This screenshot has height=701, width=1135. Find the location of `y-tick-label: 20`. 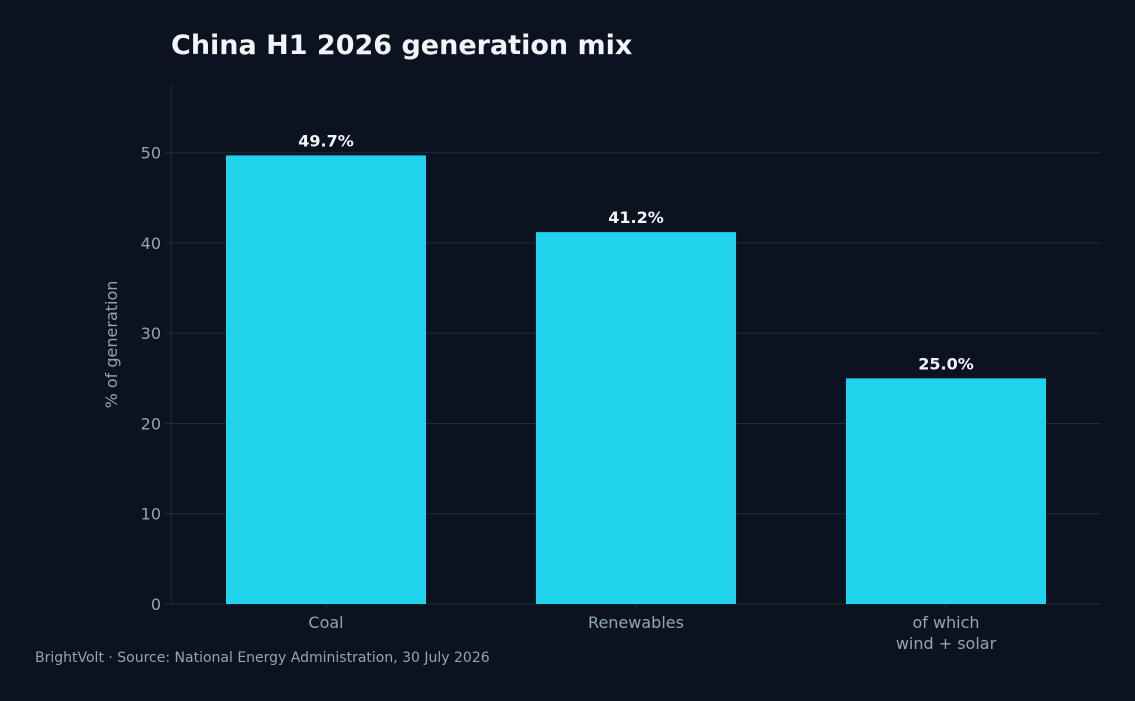

y-tick-label: 20 is located at coordinates (151, 423).